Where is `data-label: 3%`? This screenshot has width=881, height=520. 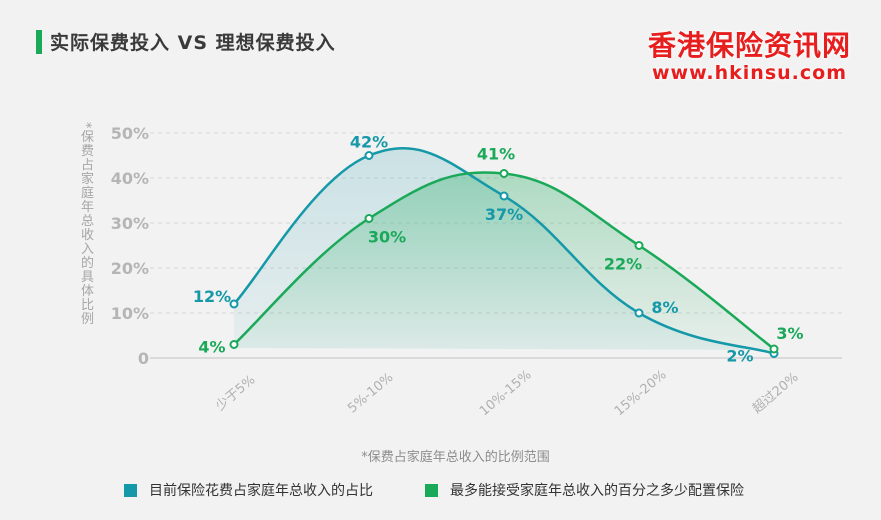
data-label: 3% is located at coordinates (789, 333).